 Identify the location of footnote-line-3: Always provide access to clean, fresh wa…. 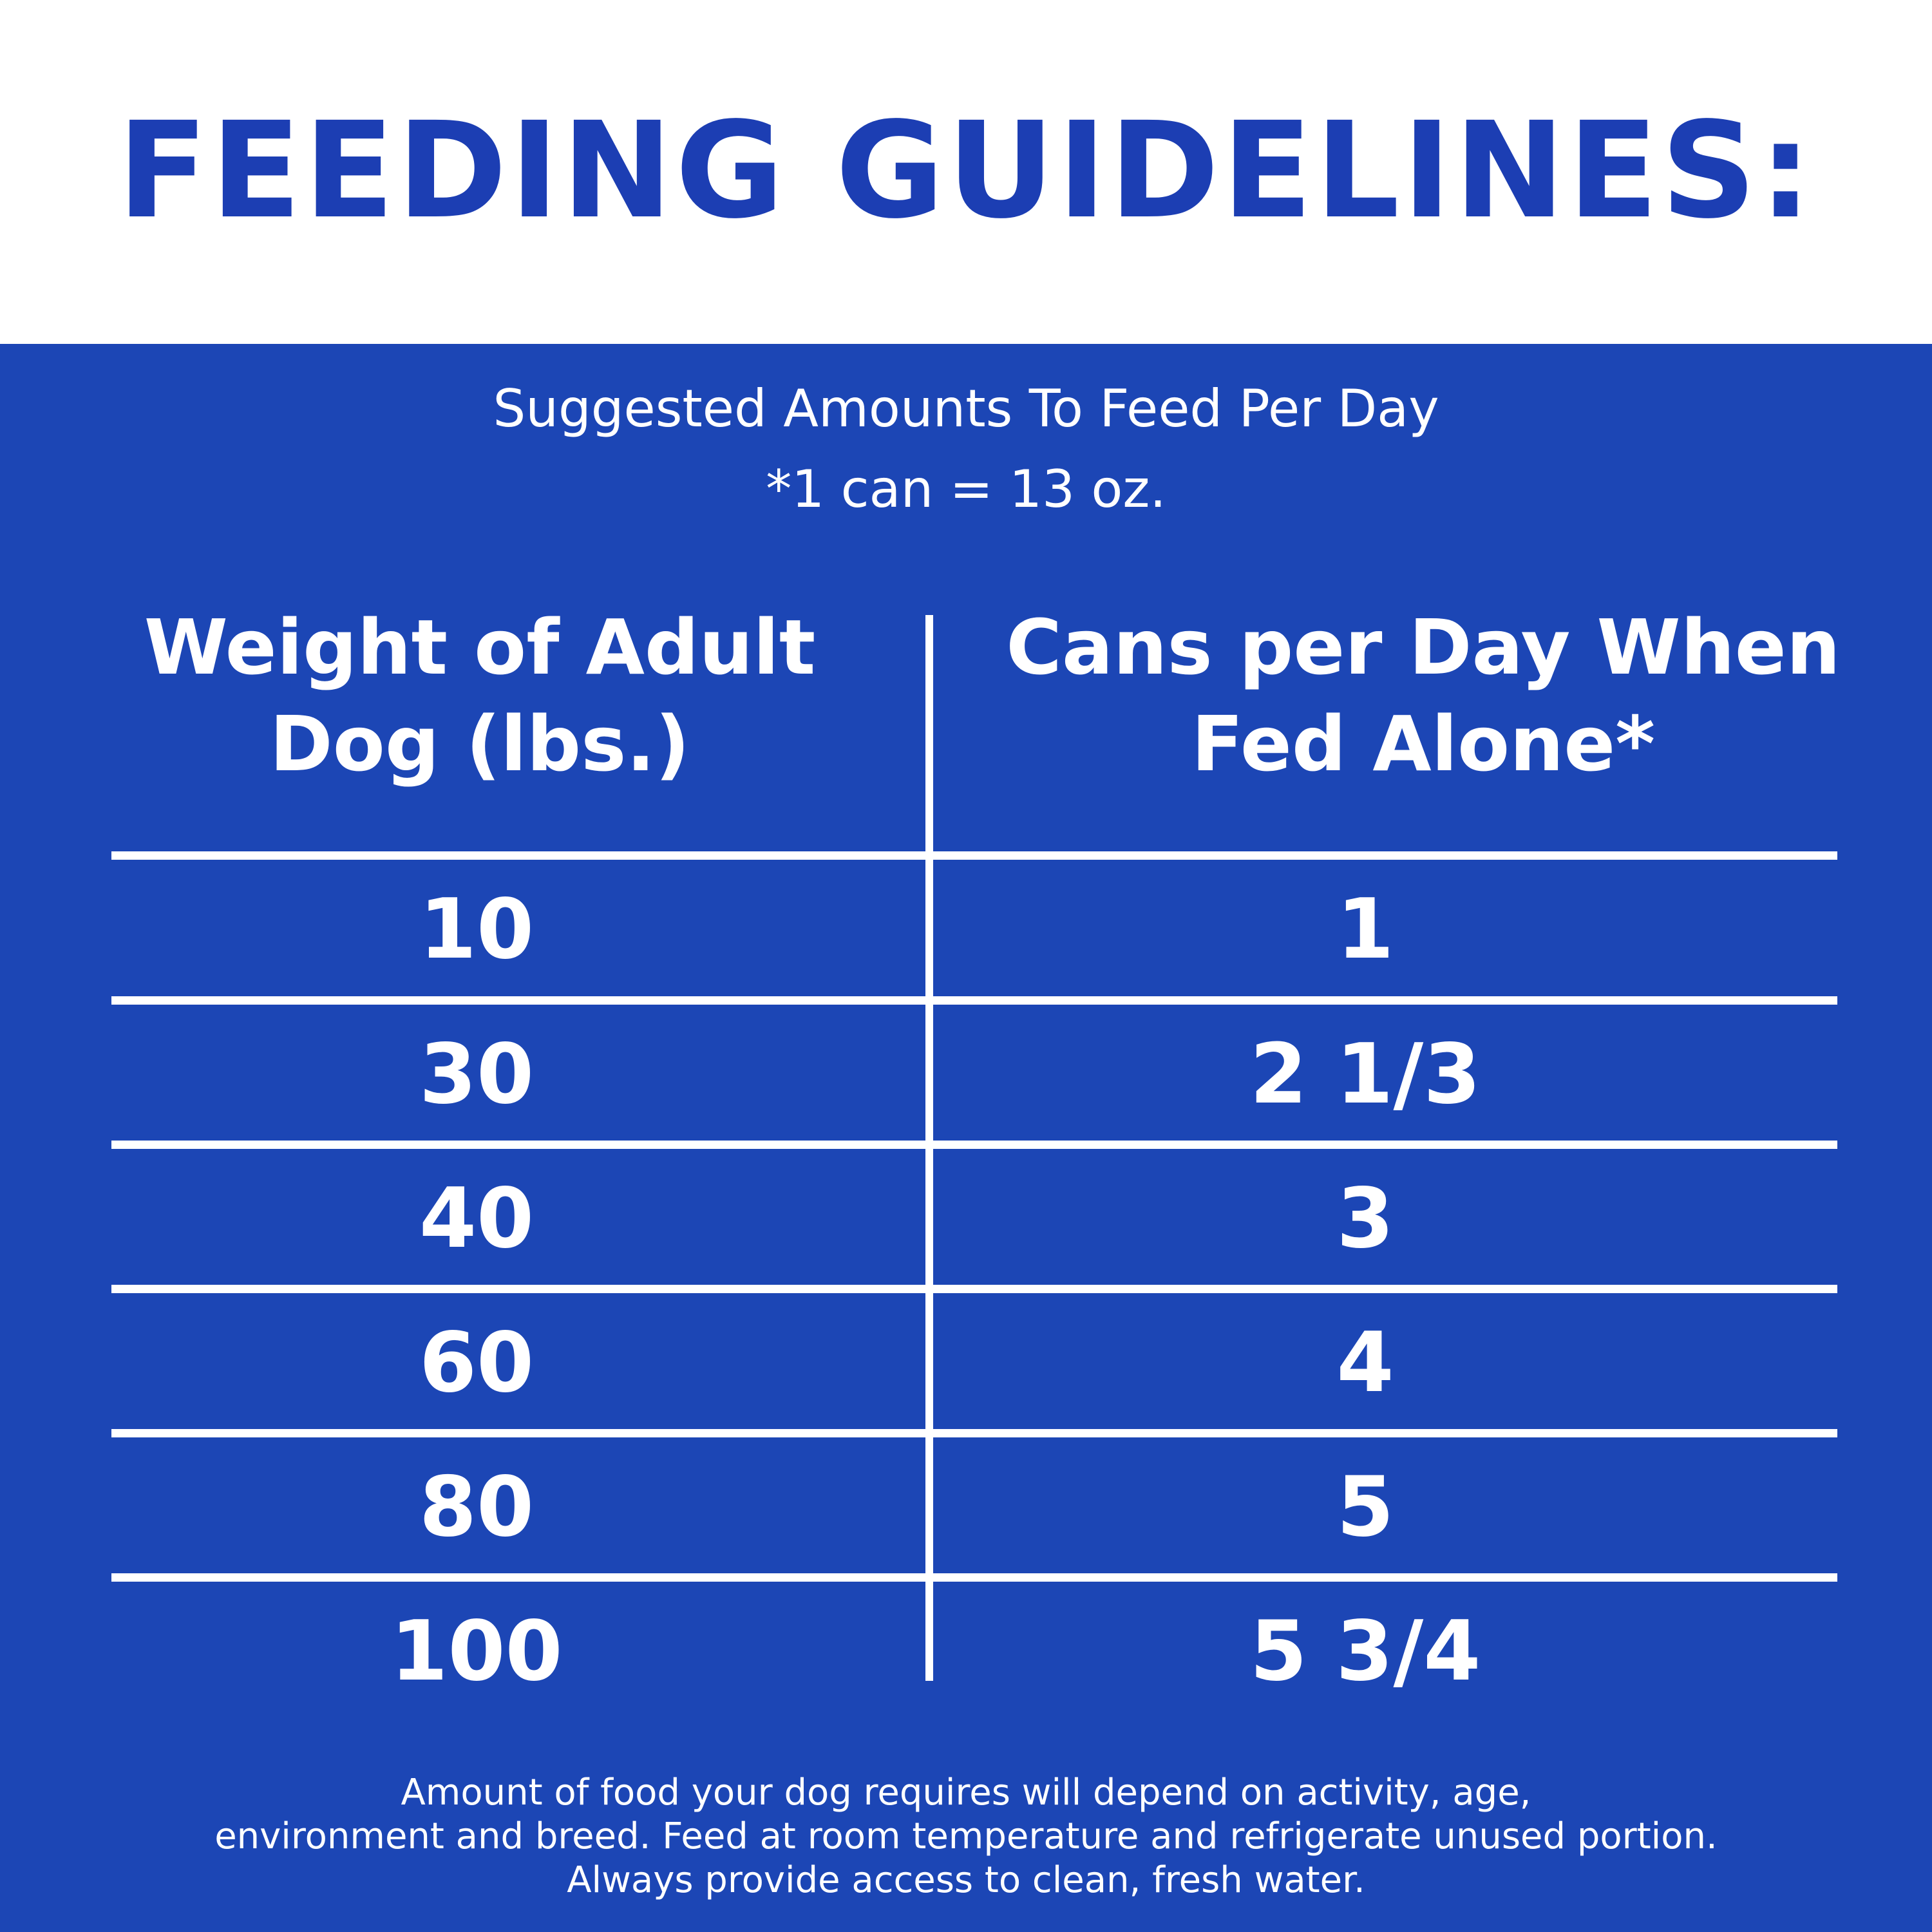
(966, 1880).